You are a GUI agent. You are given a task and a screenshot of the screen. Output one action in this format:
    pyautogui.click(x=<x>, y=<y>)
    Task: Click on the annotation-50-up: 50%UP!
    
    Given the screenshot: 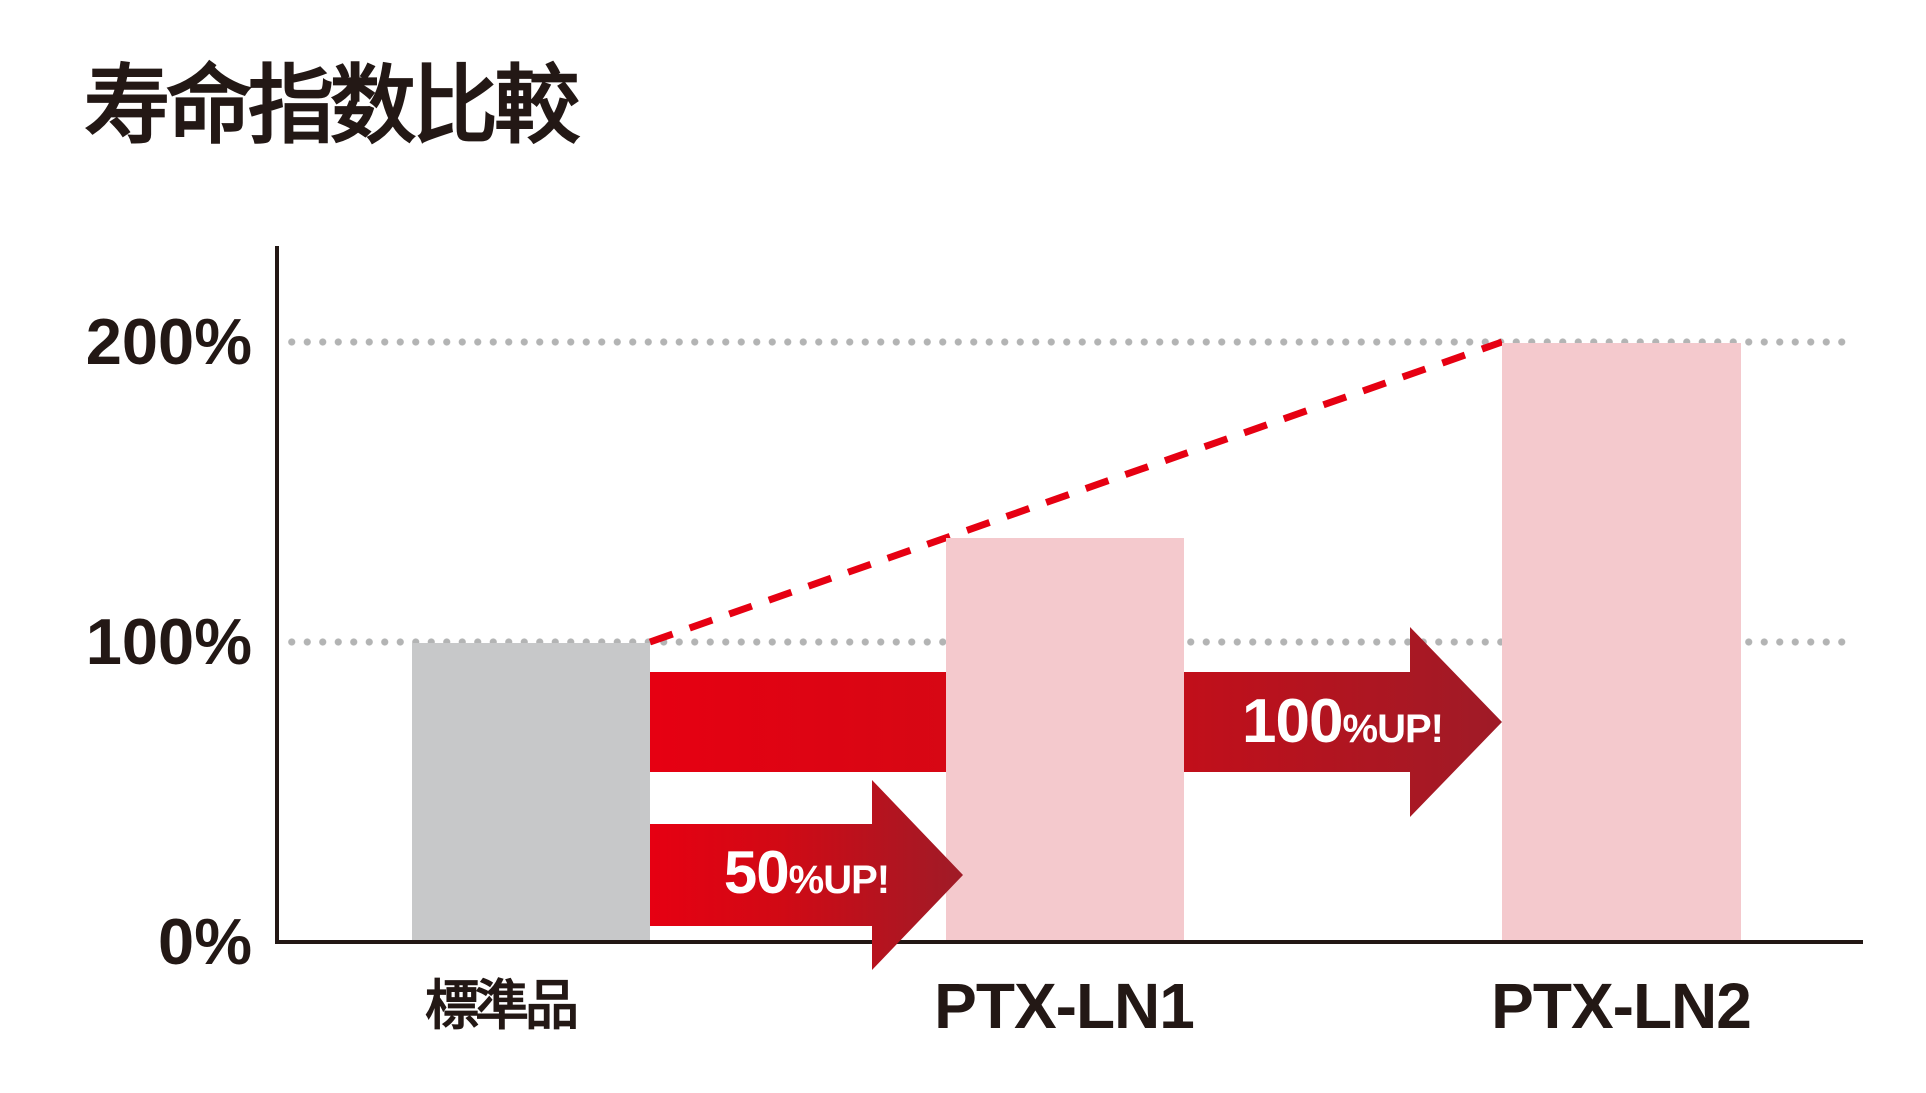 What is the action you would take?
    pyautogui.click(x=806, y=873)
    